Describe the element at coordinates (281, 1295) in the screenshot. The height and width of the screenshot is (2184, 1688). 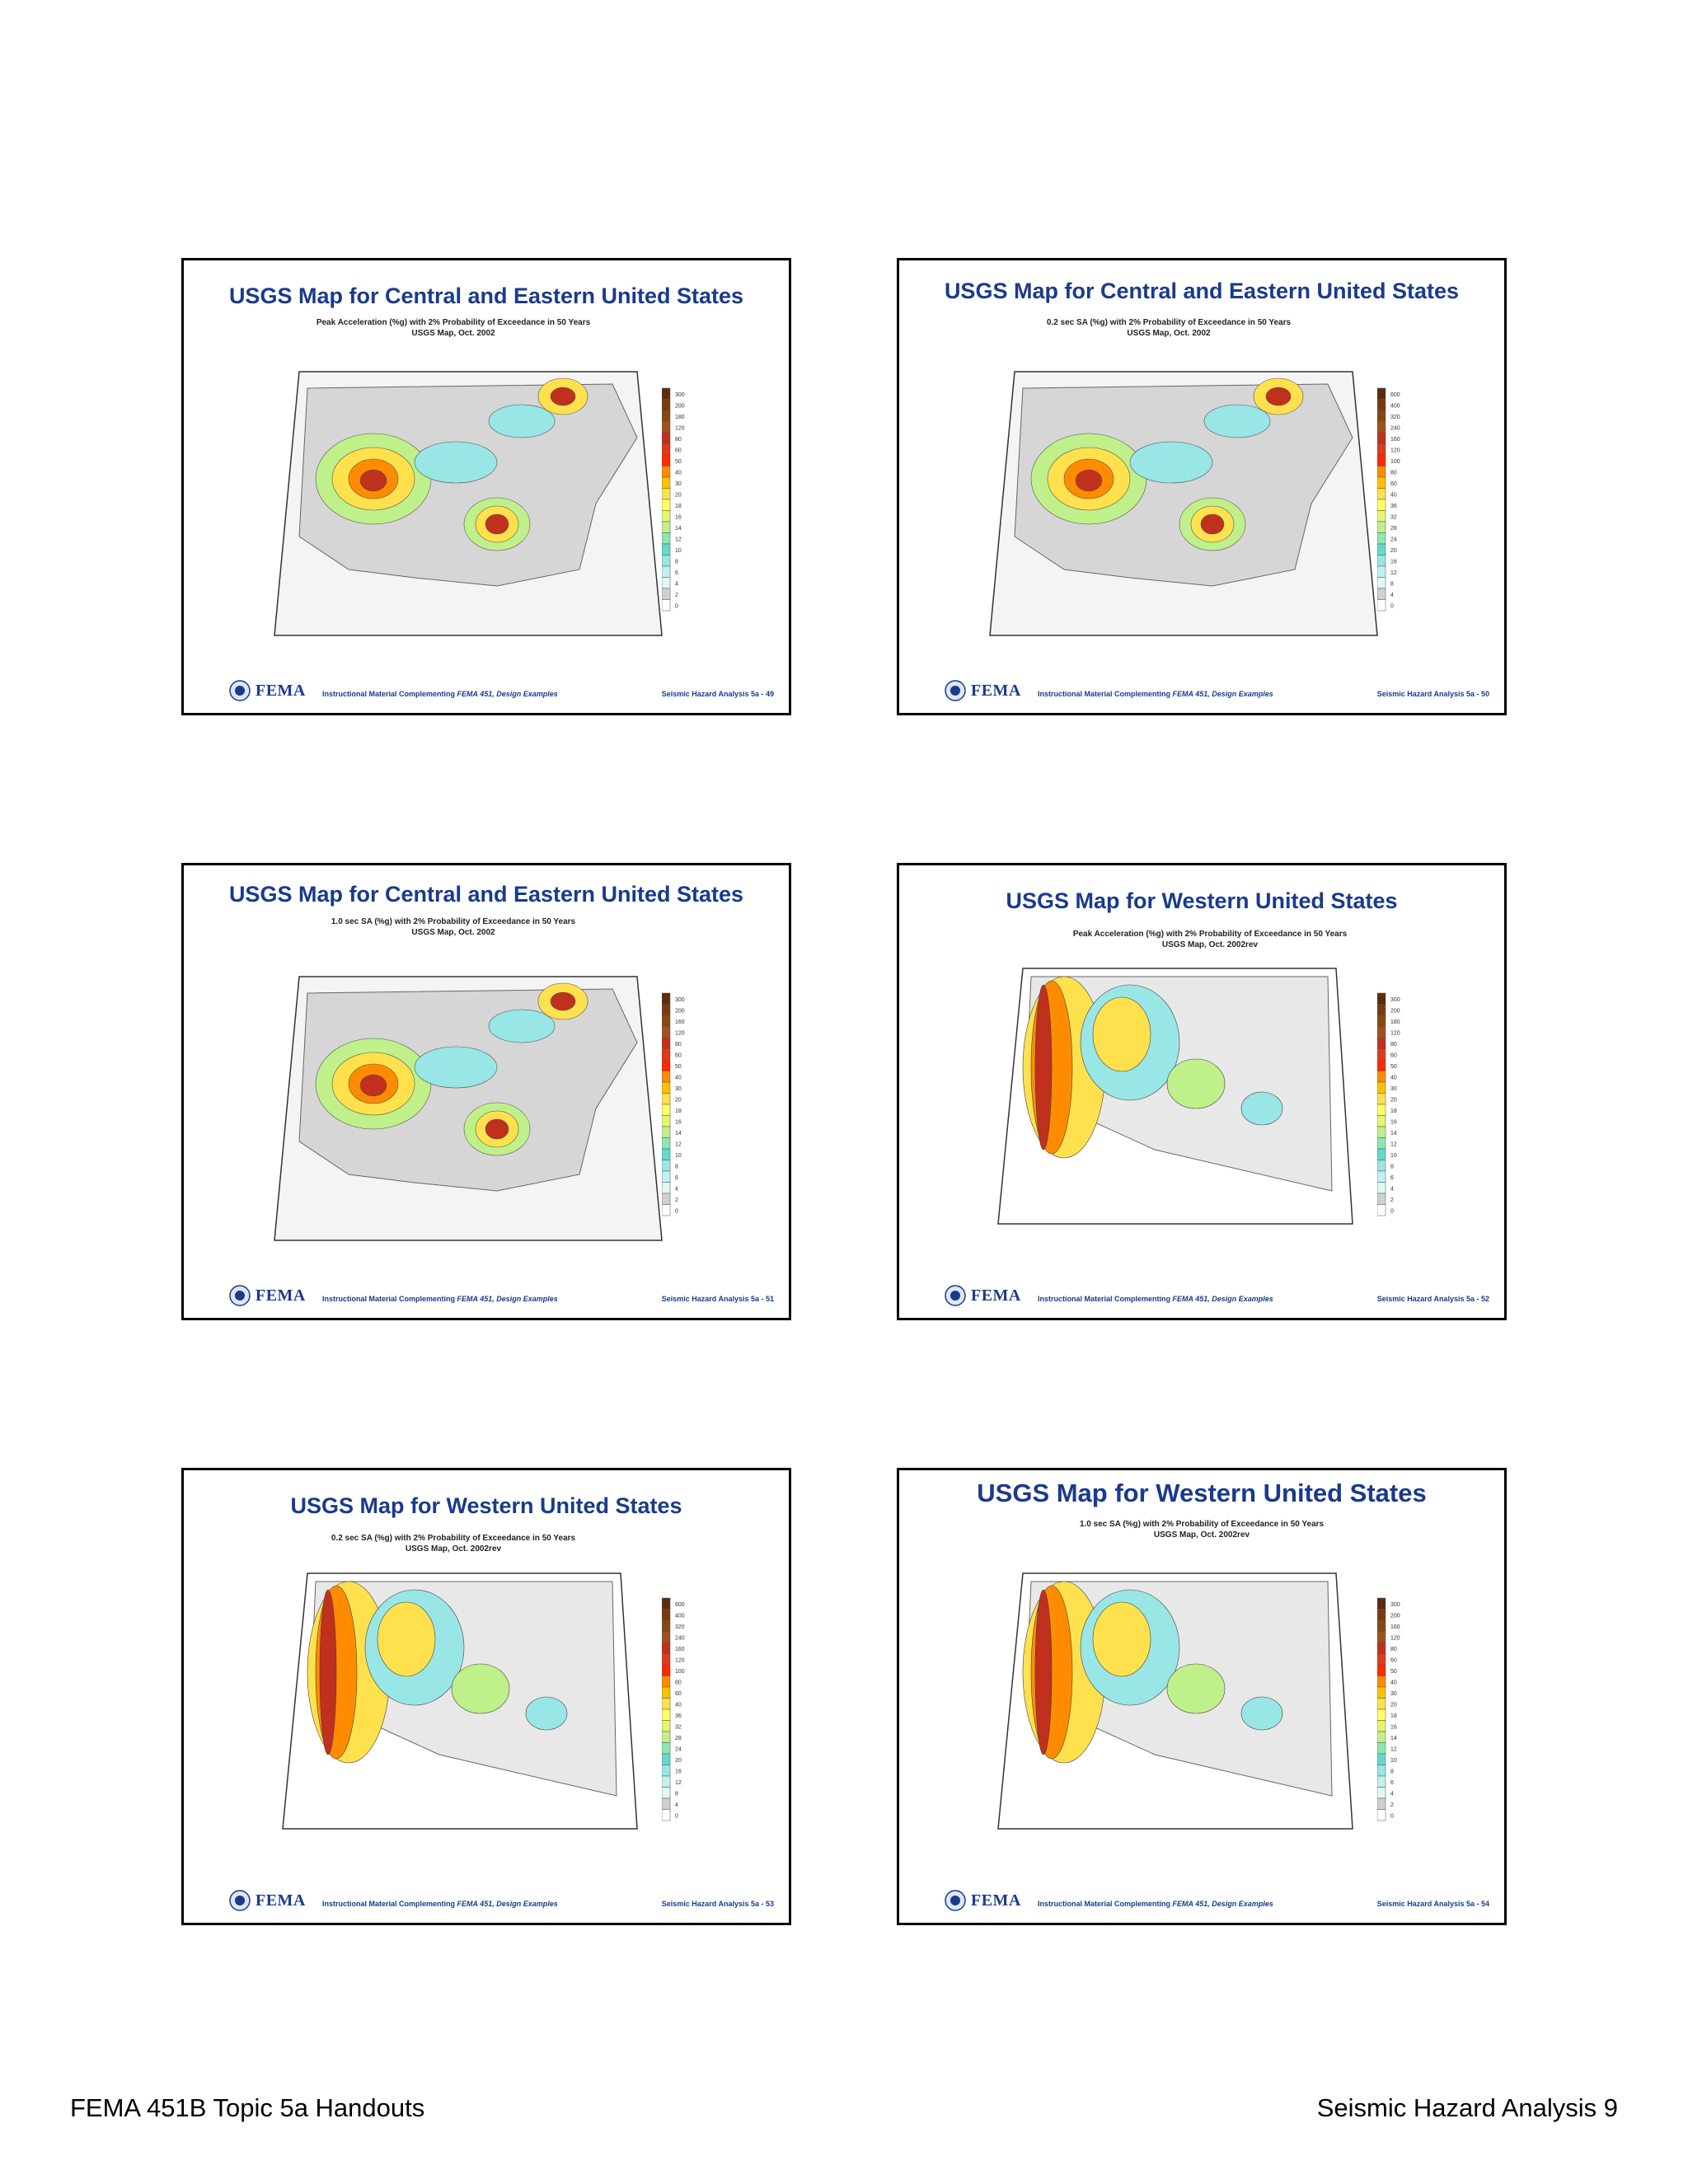
I see `fema-wordmark: FEMA` at that location.